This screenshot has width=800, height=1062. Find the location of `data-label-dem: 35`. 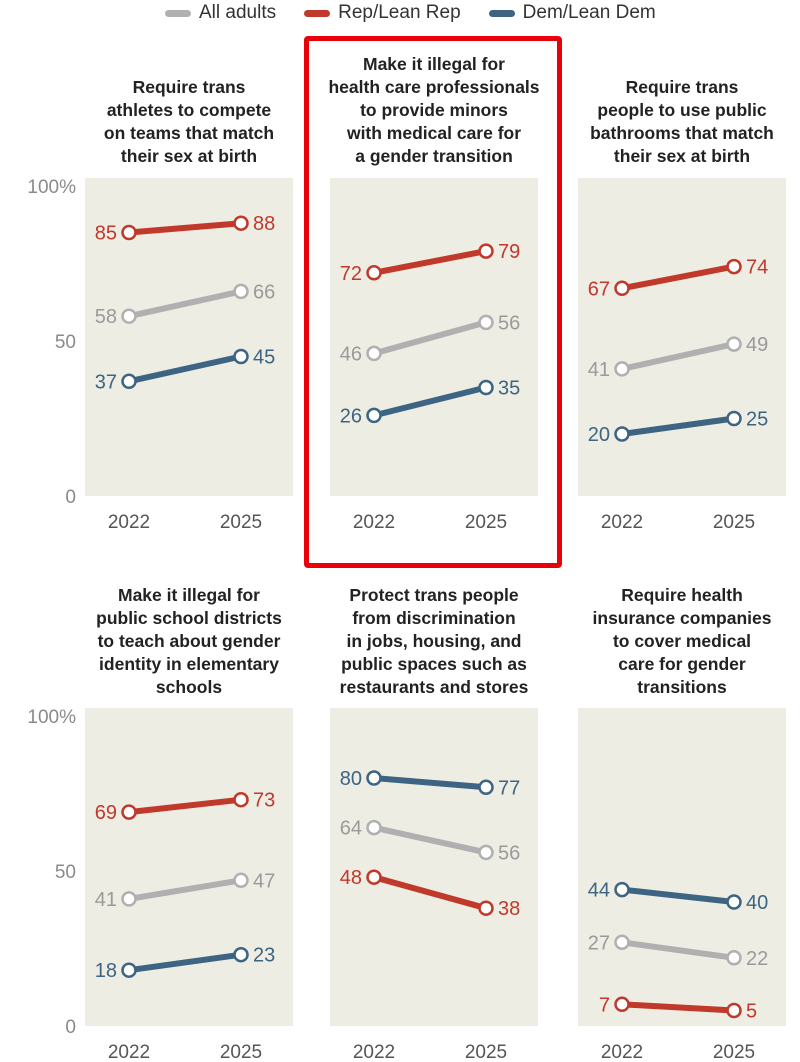

data-label-dem: 35 is located at coordinates (509, 389).